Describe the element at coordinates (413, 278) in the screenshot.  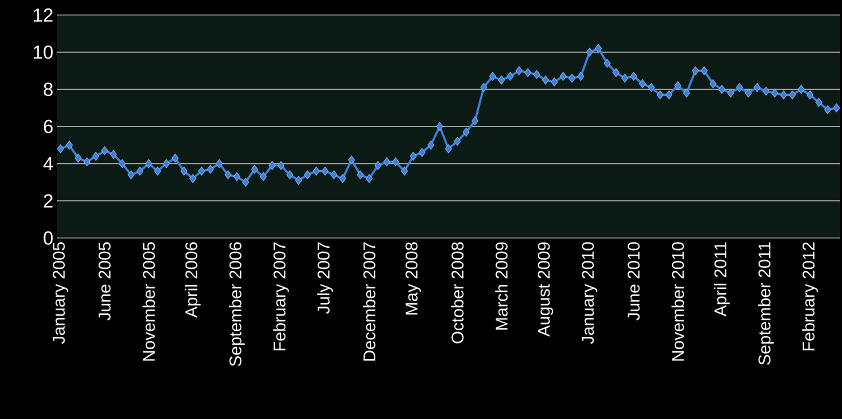
I see `x-tick-label: May 2008` at that location.